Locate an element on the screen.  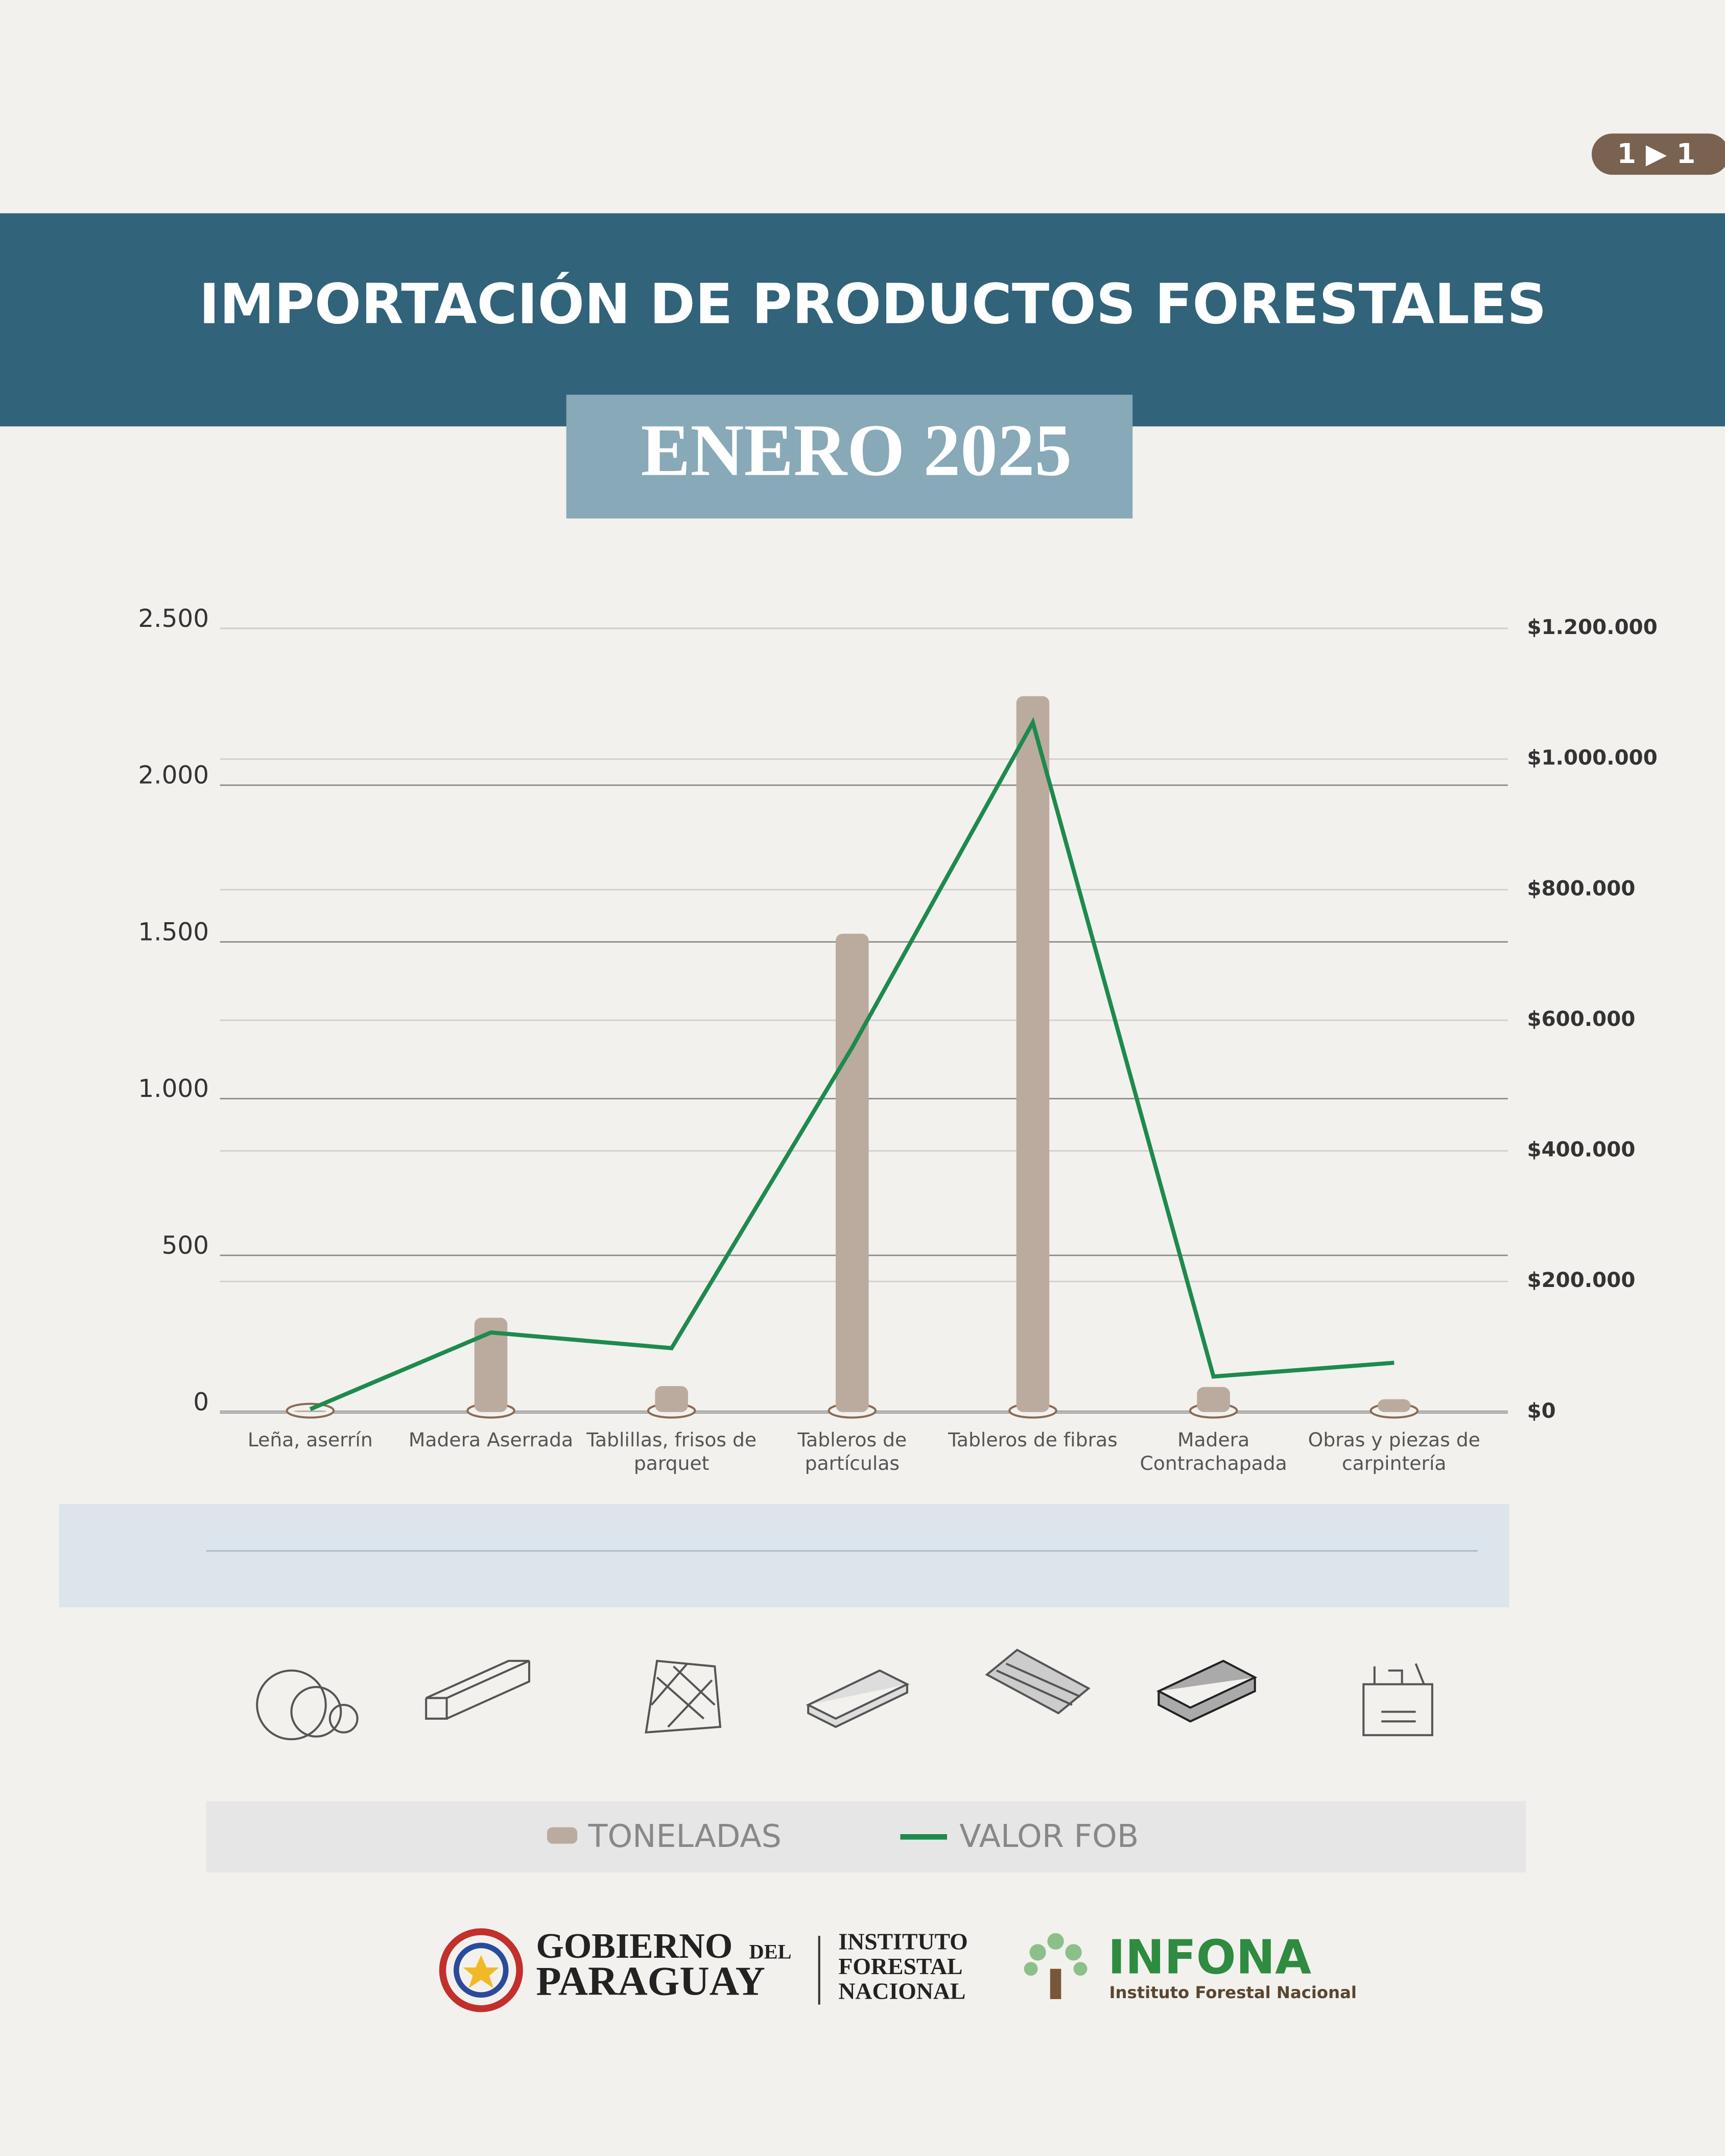
y-tick-label: 2.000 is located at coordinates (173, 775).